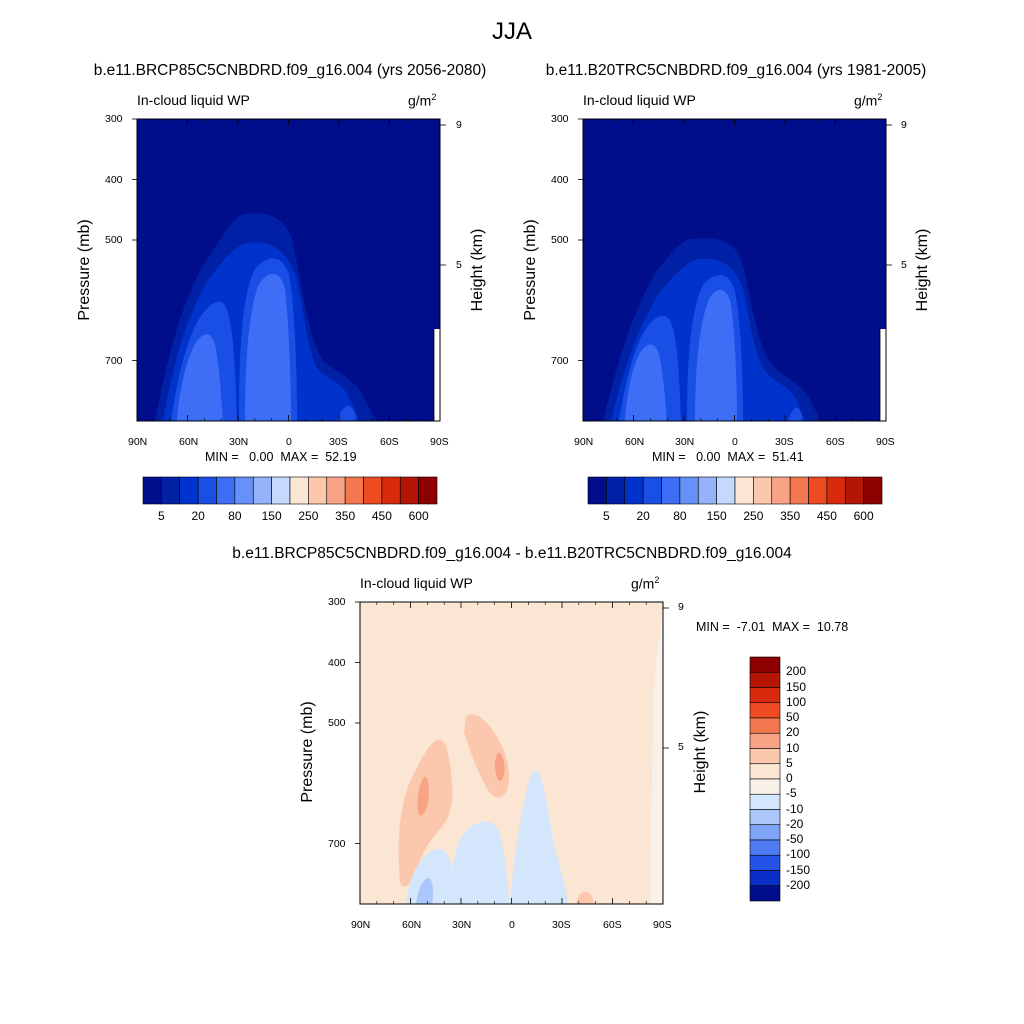 The image size is (1024, 1024). What do you see at coordinates (816, 779) in the screenshot?
I see `panel-diff-colorbar-labels: 200 150 100 50 20 10 5 0 -5 -10 -20 -50 -100 -150 -200` at bounding box center [816, 779].